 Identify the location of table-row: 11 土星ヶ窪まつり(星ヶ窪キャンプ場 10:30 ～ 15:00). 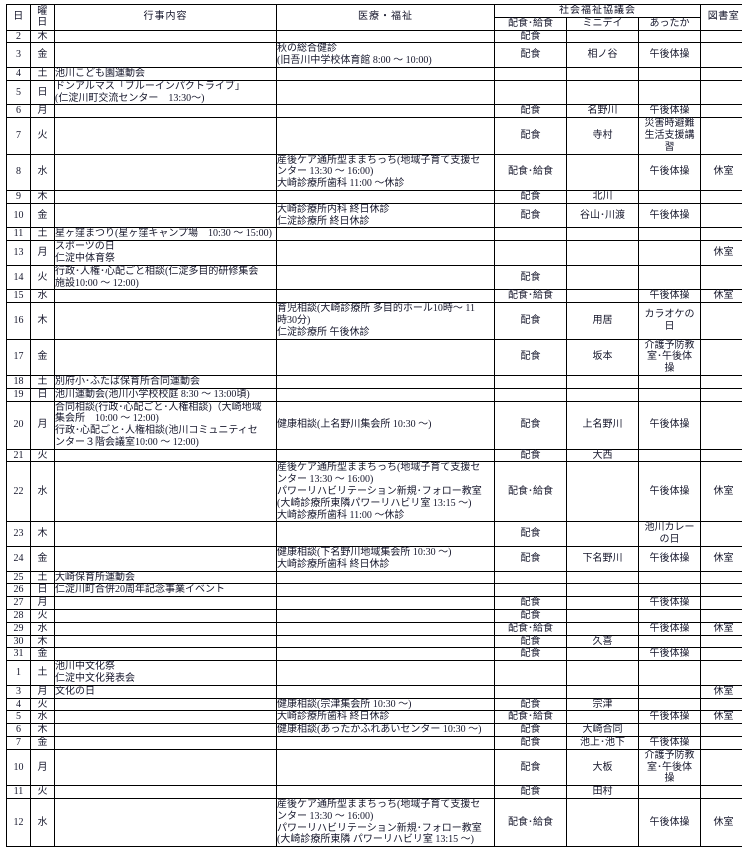
(374, 234).